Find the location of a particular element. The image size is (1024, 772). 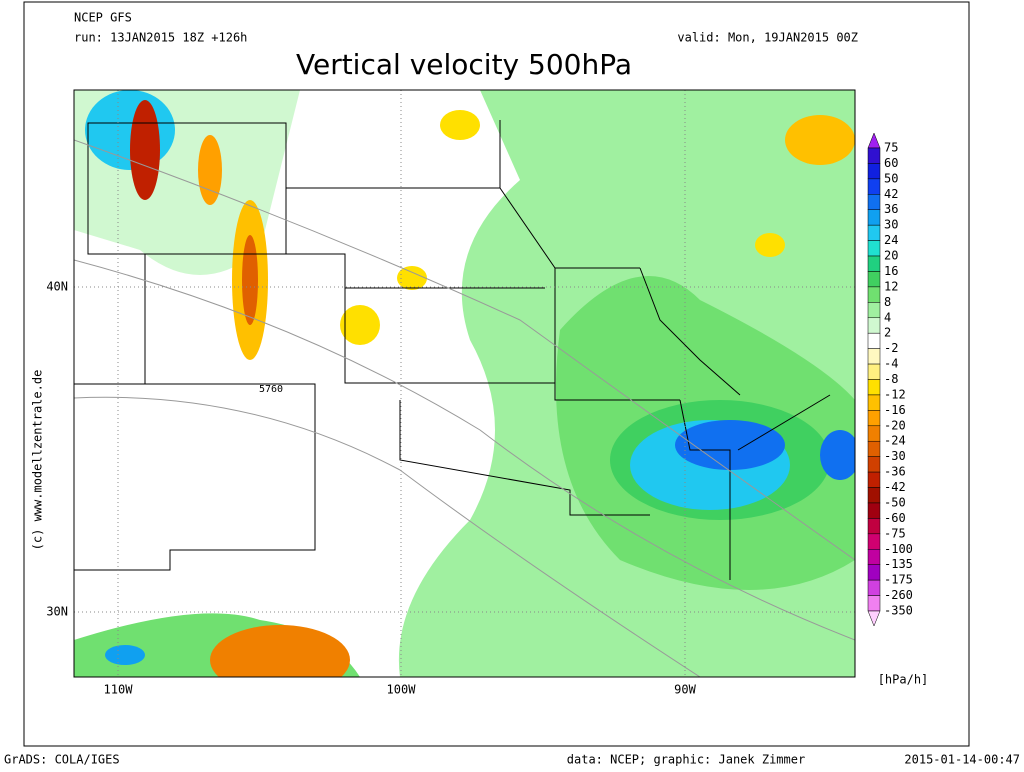

legend-unit: [hPa/h] is located at coordinates (903, 680).